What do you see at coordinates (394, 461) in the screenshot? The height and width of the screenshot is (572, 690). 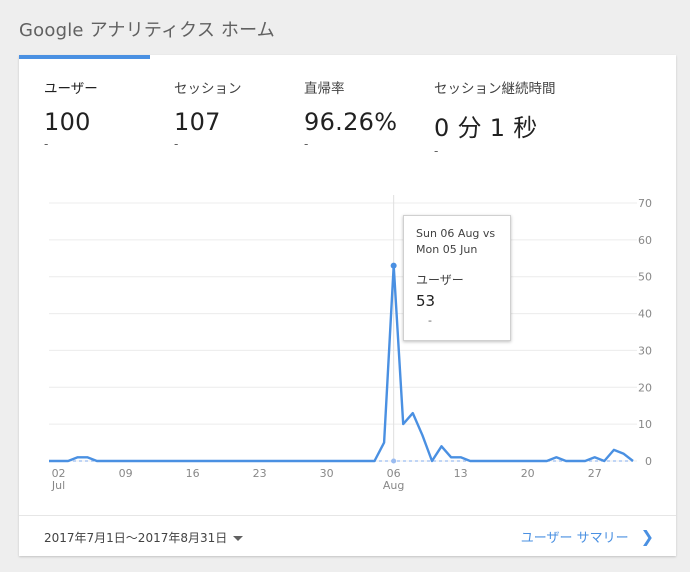 I see `highlight-compare-point` at bounding box center [394, 461].